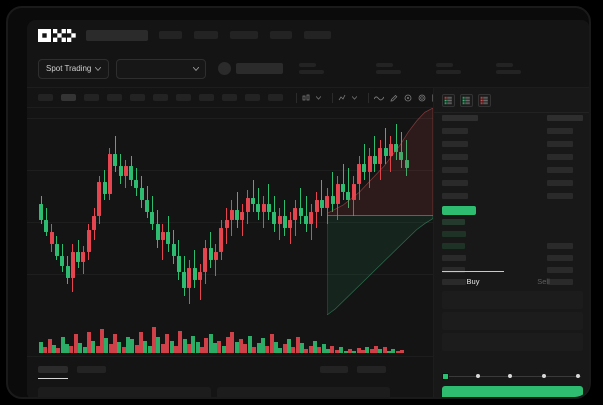  What do you see at coordinates (543, 281) in the screenshot?
I see `sell-tab-label: Sell` at bounding box center [543, 281].